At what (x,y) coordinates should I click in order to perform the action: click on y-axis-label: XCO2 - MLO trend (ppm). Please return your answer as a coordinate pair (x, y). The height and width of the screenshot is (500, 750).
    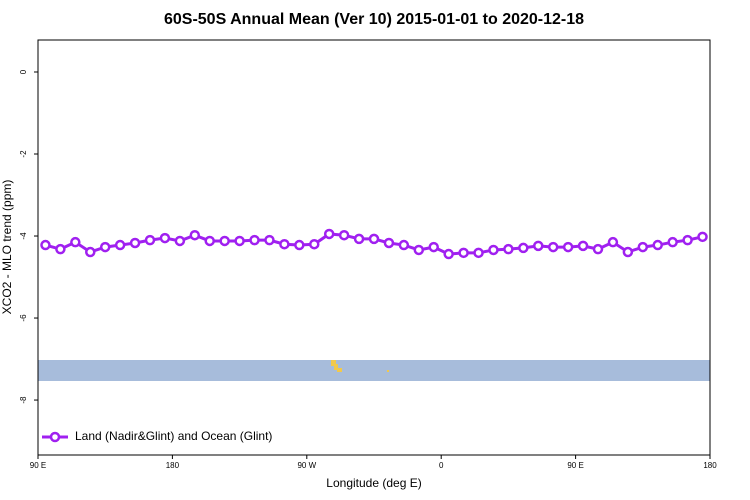
    Looking at the image, I should click on (7, 247).